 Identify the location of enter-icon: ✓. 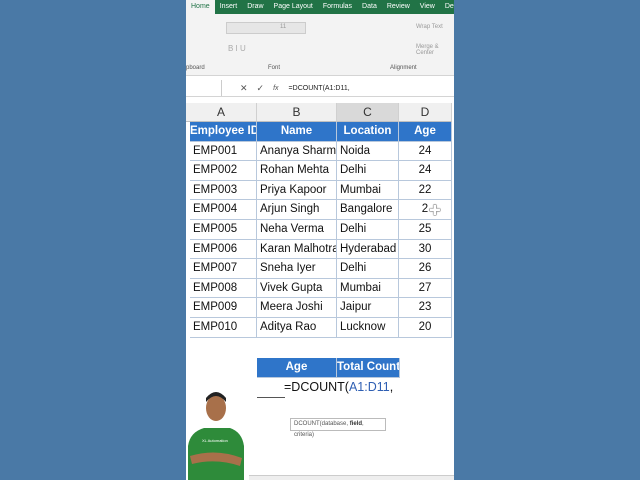
(260, 87).